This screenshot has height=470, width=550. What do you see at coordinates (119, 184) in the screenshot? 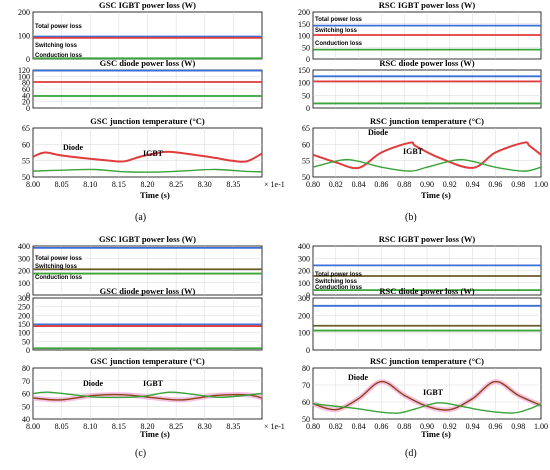
I see `x-tick-label: 8.15` at bounding box center [119, 184].